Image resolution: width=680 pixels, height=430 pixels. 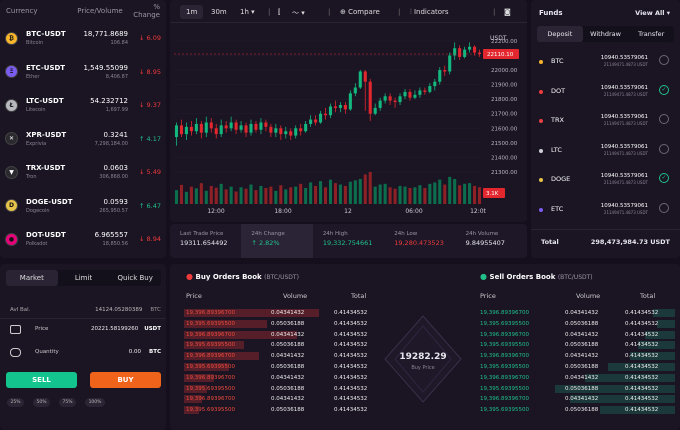 I want to click on x-tick-label: 12, so click(x=348, y=211).